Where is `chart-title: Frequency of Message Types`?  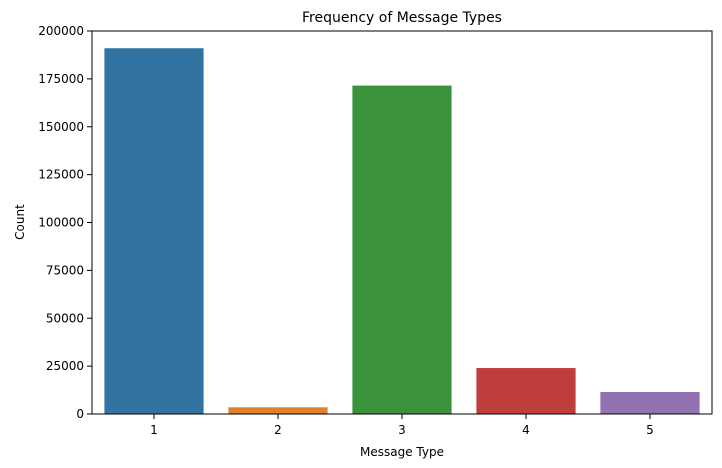
chart-title: Frequency of Message Types is located at coordinates (402, 18).